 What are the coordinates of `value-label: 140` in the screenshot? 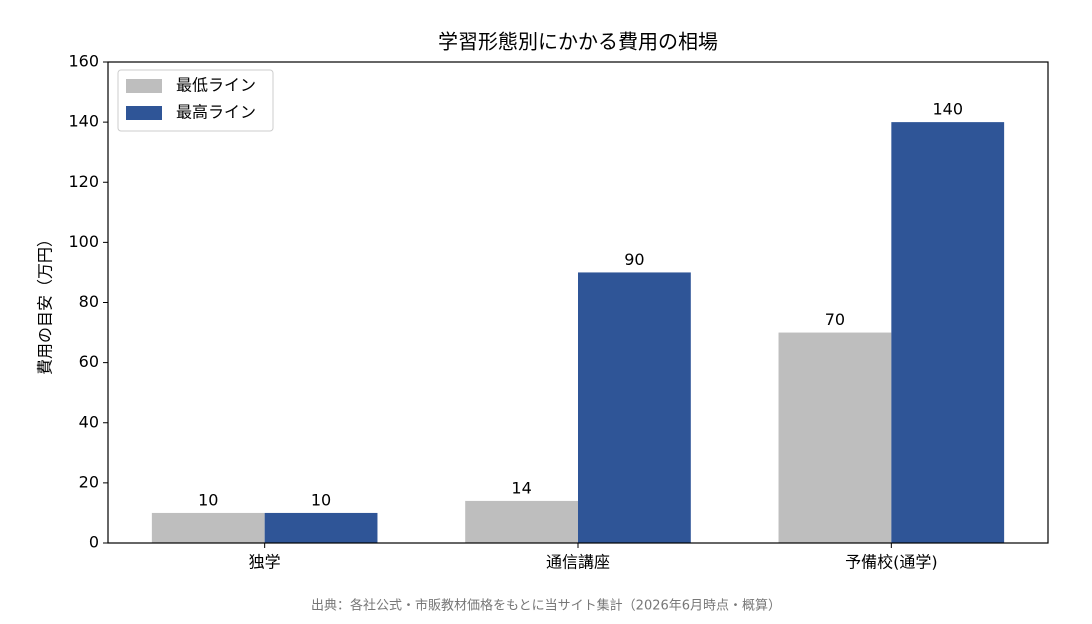 It's located at (947, 109).